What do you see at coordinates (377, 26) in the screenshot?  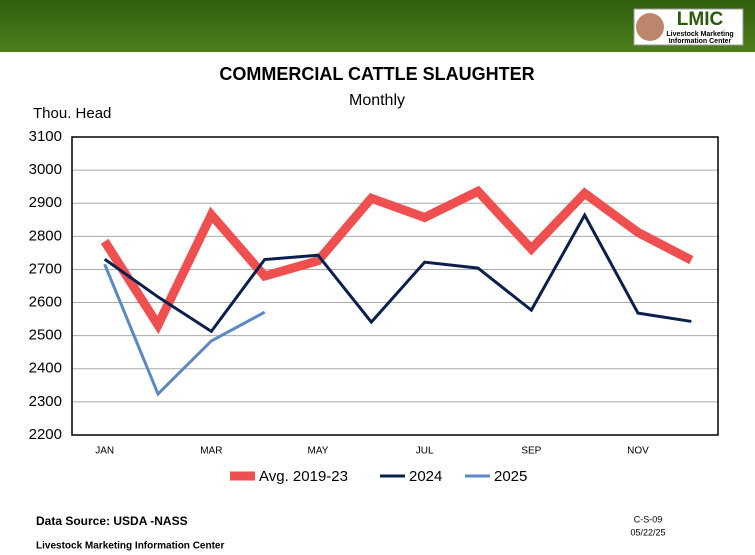 I see `header-bar` at bounding box center [377, 26].